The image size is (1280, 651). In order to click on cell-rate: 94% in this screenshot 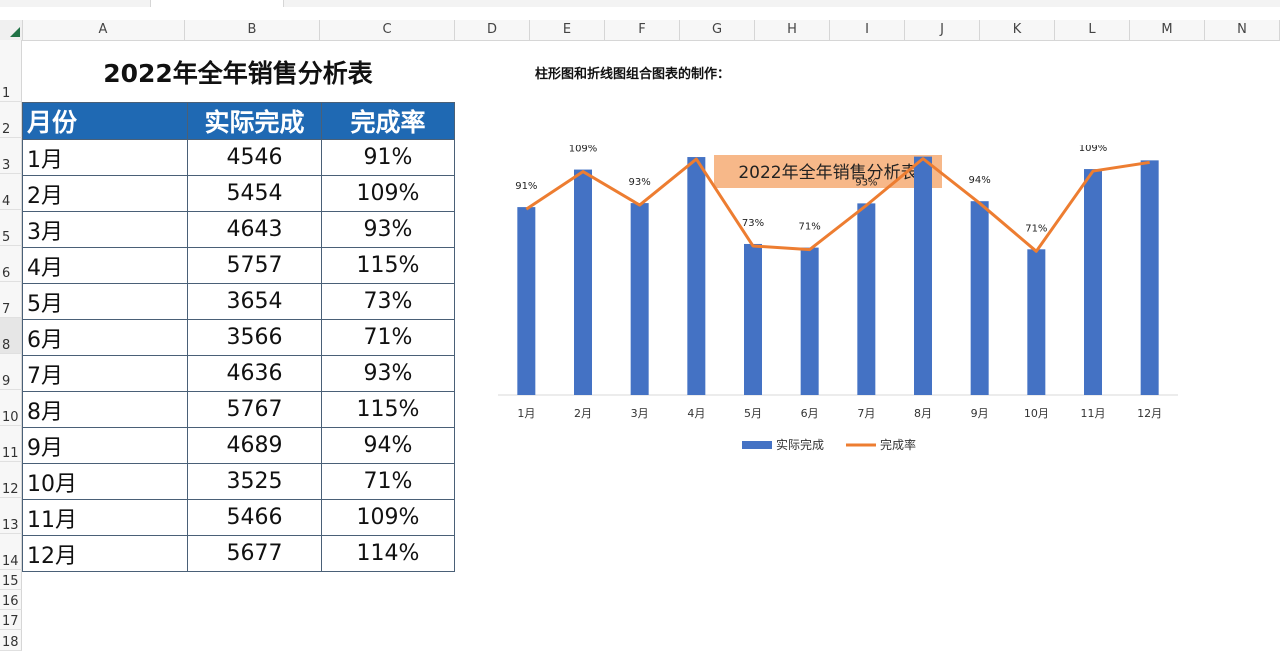, I will do `click(388, 445)`.